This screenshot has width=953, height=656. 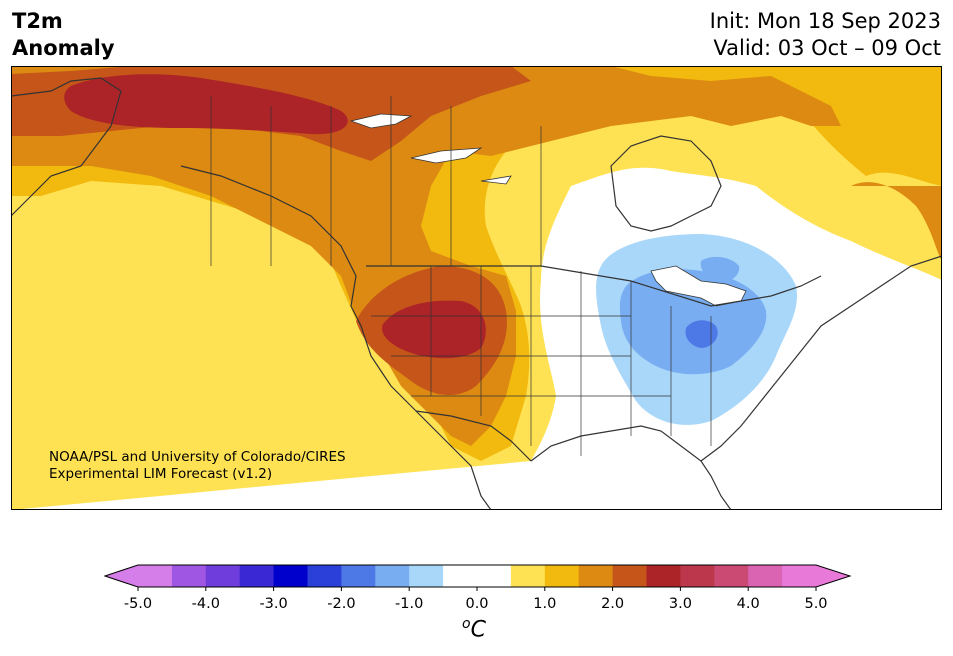 What do you see at coordinates (206, 604) in the screenshot?
I see `colorbar-tick-label: -4.0` at bounding box center [206, 604].